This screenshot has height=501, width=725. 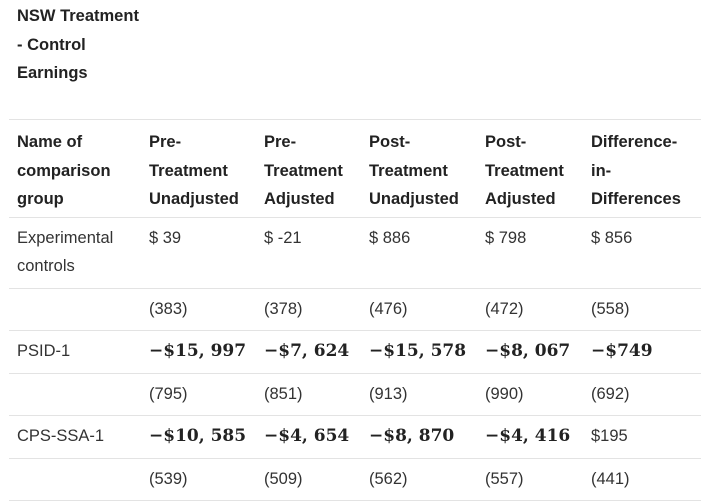 I want to click on estimate-cell: $ 39, so click(x=198, y=252).